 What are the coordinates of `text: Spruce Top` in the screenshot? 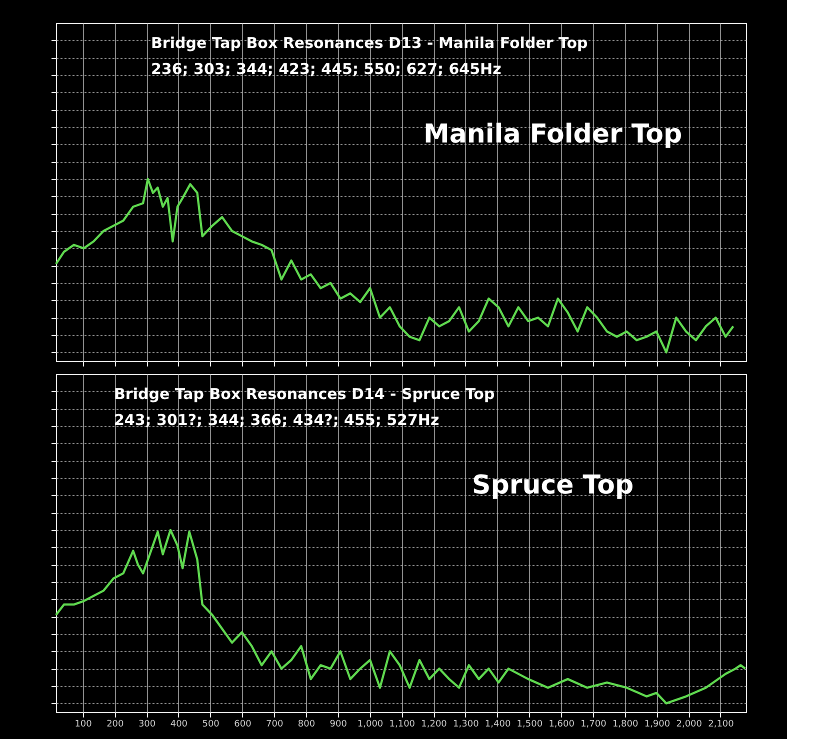 It's located at (553, 485).